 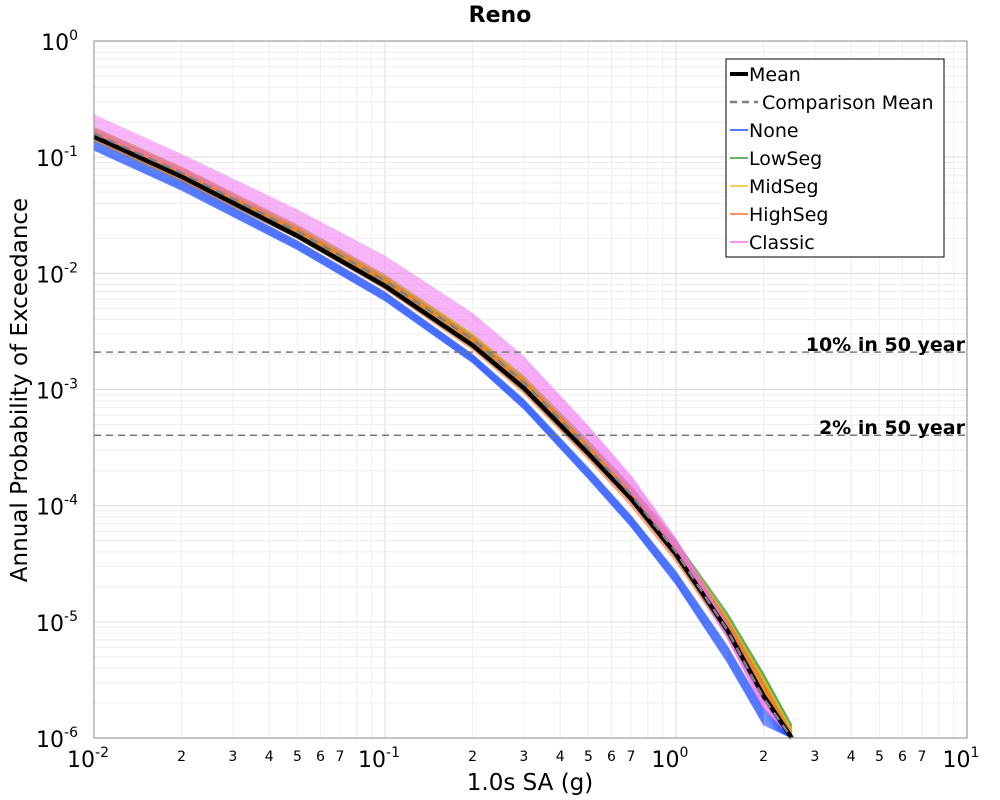 What do you see at coordinates (88, 759) in the screenshot?
I see `x-tick-label: 10⁻²` at bounding box center [88, 759].